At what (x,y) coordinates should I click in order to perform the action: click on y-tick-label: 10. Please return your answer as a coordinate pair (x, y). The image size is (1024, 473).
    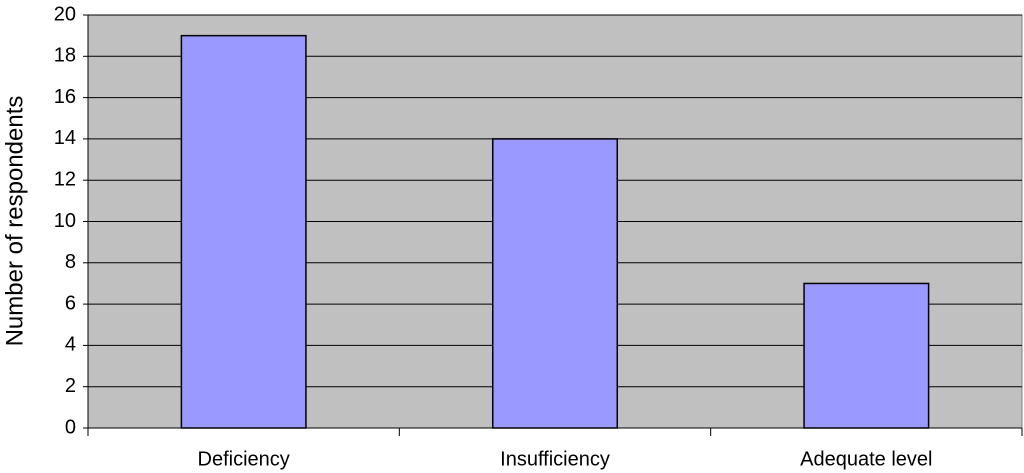
    Looking at the image, I should click on (65, 221).